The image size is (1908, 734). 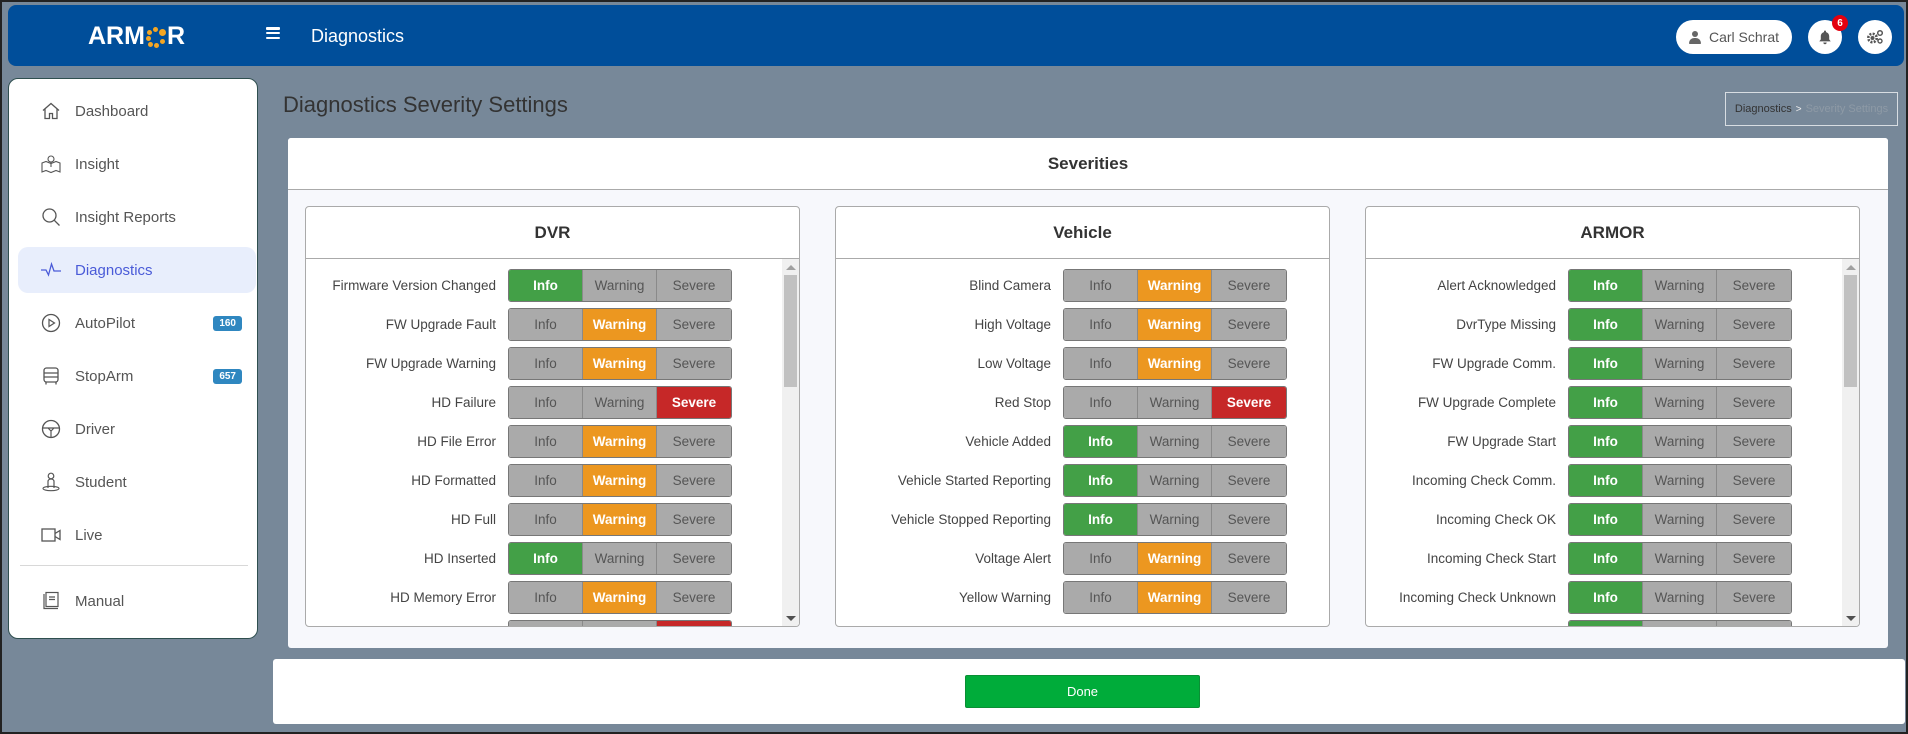 I want to click on done-button: Done, so click(x=1082, y=691).